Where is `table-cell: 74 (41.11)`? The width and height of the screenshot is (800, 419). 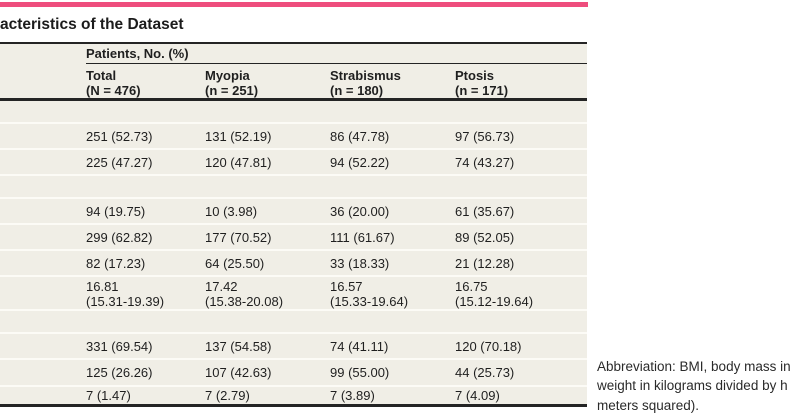
table-cell: 74 (41.11) is located at coordinates (359, 346).